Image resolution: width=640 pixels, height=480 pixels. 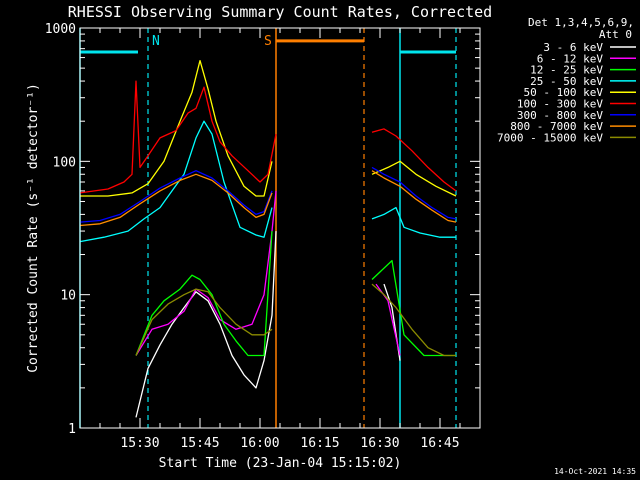 What do you see at coordinates (280, 463) in the screenshot?
I see `x-axis-label: Start Time (23-Jan-04 15:15:02)` at bounding box center [280, 463].